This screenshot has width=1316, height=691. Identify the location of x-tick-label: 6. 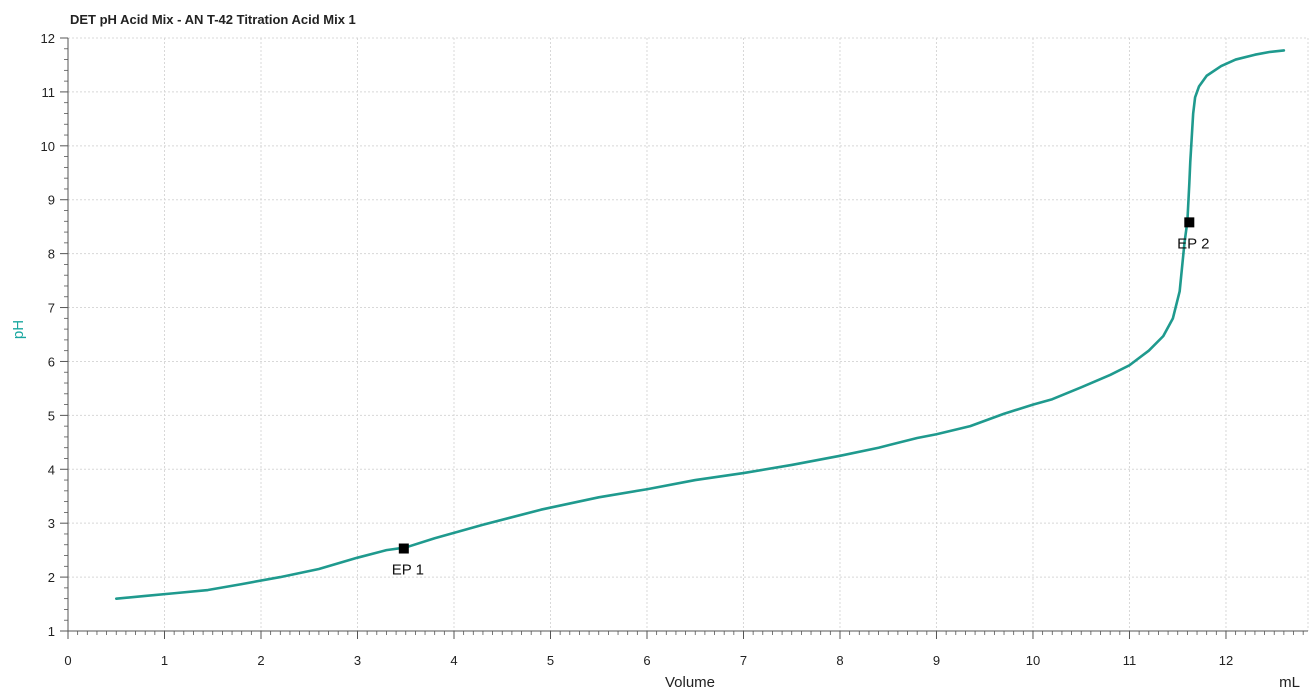
(646, 660).